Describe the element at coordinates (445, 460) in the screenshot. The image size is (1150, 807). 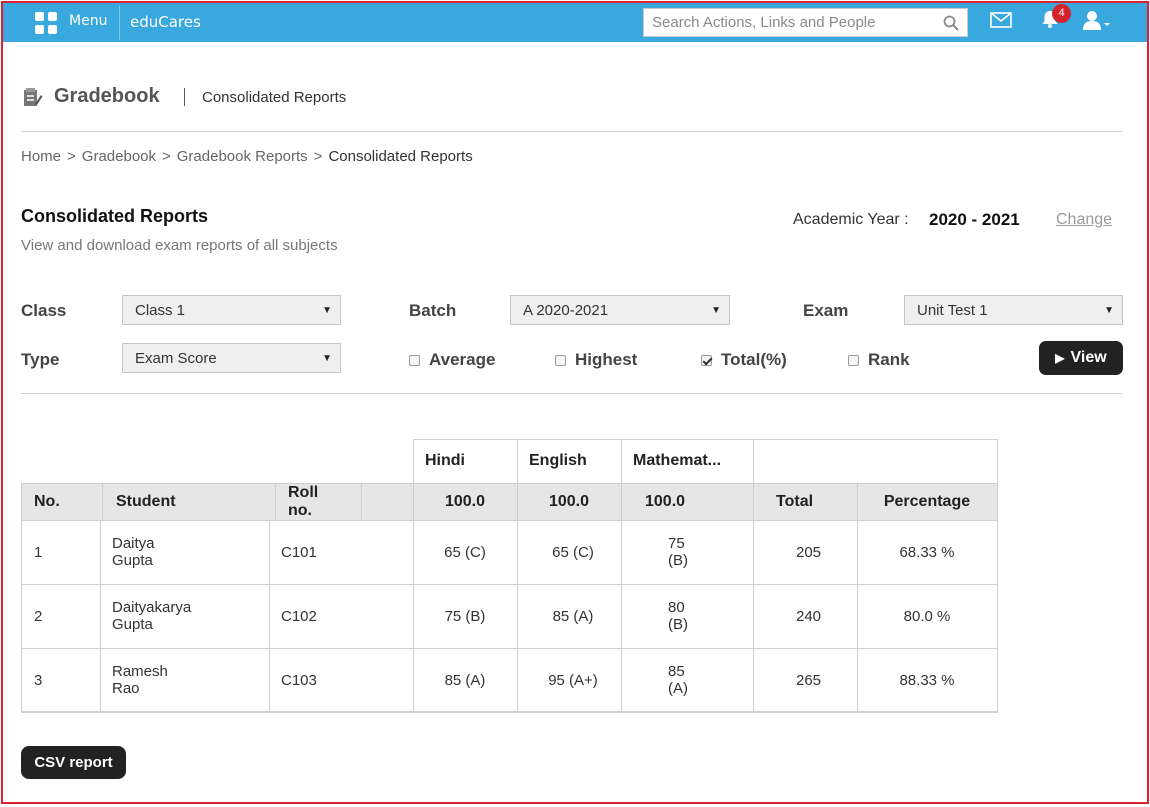
I see `subject-header-hindi: Hindi` at that location.